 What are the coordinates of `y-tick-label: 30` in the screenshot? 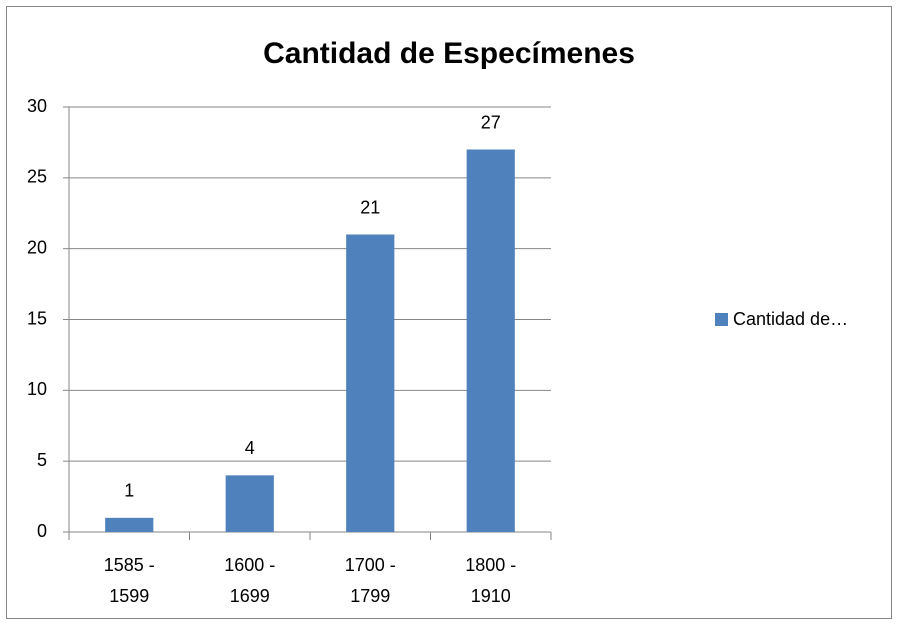 It's located at (37, 106).